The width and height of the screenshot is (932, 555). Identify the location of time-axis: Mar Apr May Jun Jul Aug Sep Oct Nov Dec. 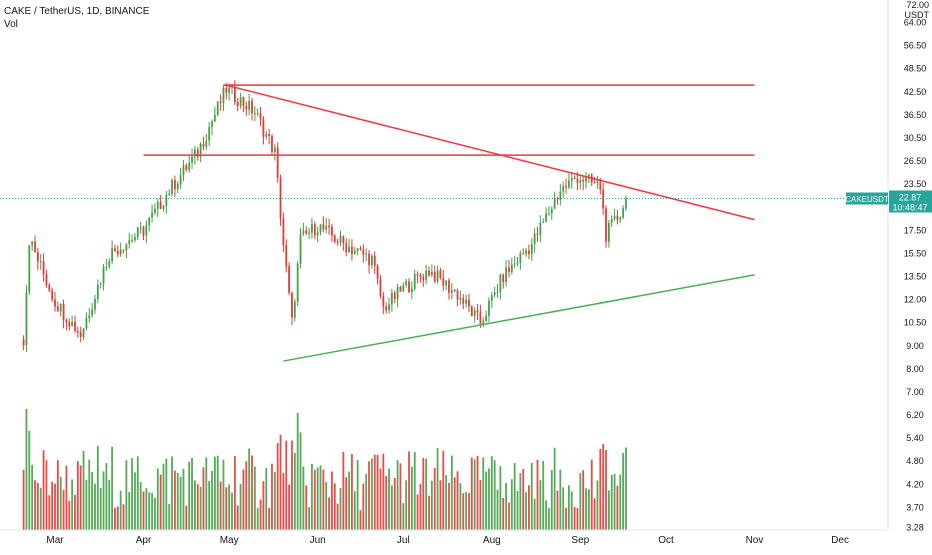
(444, 537).